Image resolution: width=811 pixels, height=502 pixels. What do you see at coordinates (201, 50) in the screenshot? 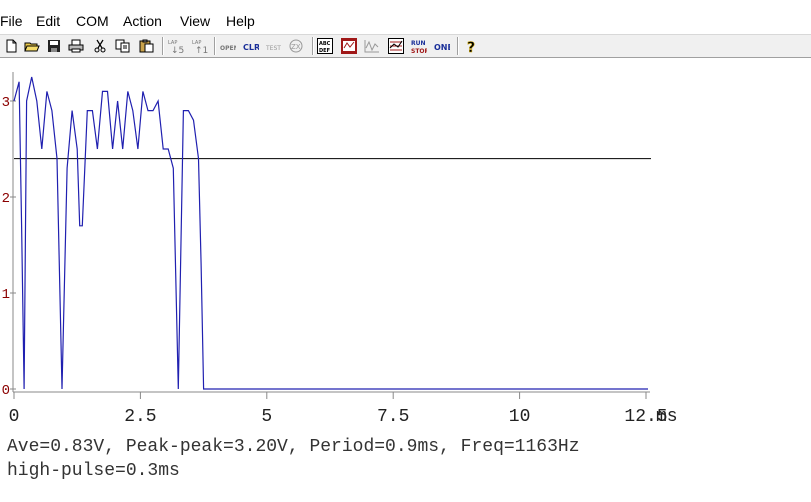
I see `svg-text: ↑1` at bounding box center [201, 50].